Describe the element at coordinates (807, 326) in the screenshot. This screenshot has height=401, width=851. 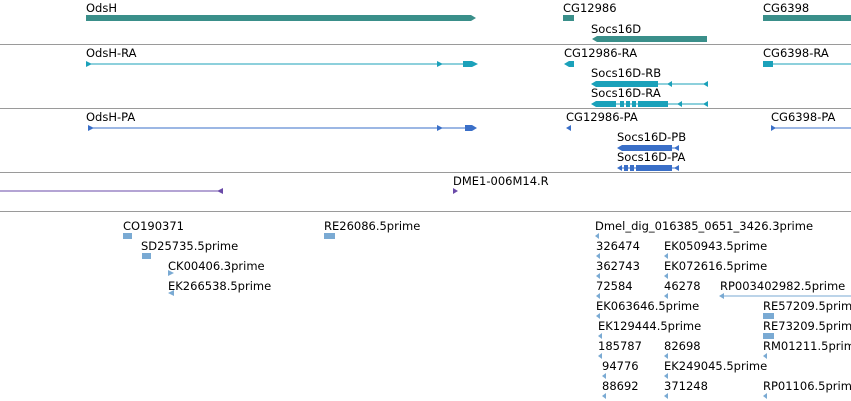
I see `est-label: RE73209.5prime` at that location.